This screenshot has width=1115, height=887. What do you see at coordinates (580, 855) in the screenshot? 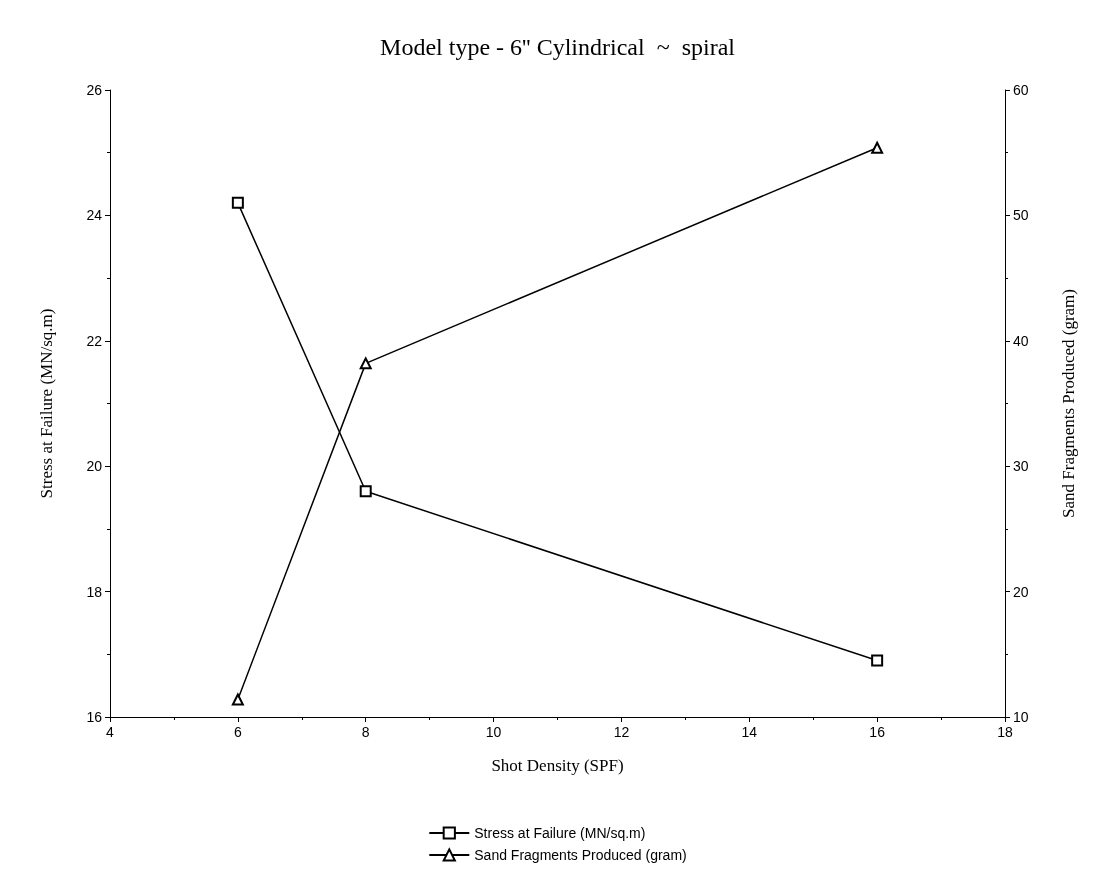
I see `legend-label: Sand Fragments Produced (gram)` at bounding box center [580, 855].